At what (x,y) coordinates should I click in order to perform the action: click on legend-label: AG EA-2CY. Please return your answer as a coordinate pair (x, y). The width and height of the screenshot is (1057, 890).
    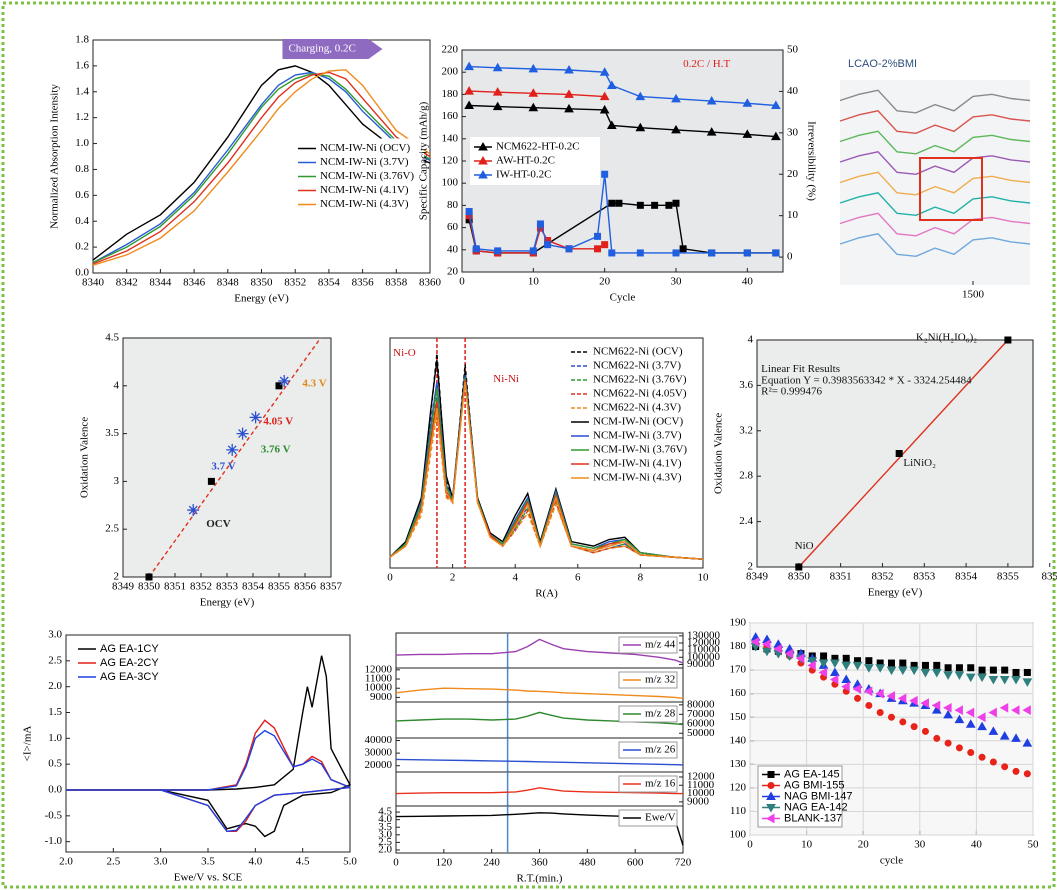
    Looking at the image, I should click on (129, 663).